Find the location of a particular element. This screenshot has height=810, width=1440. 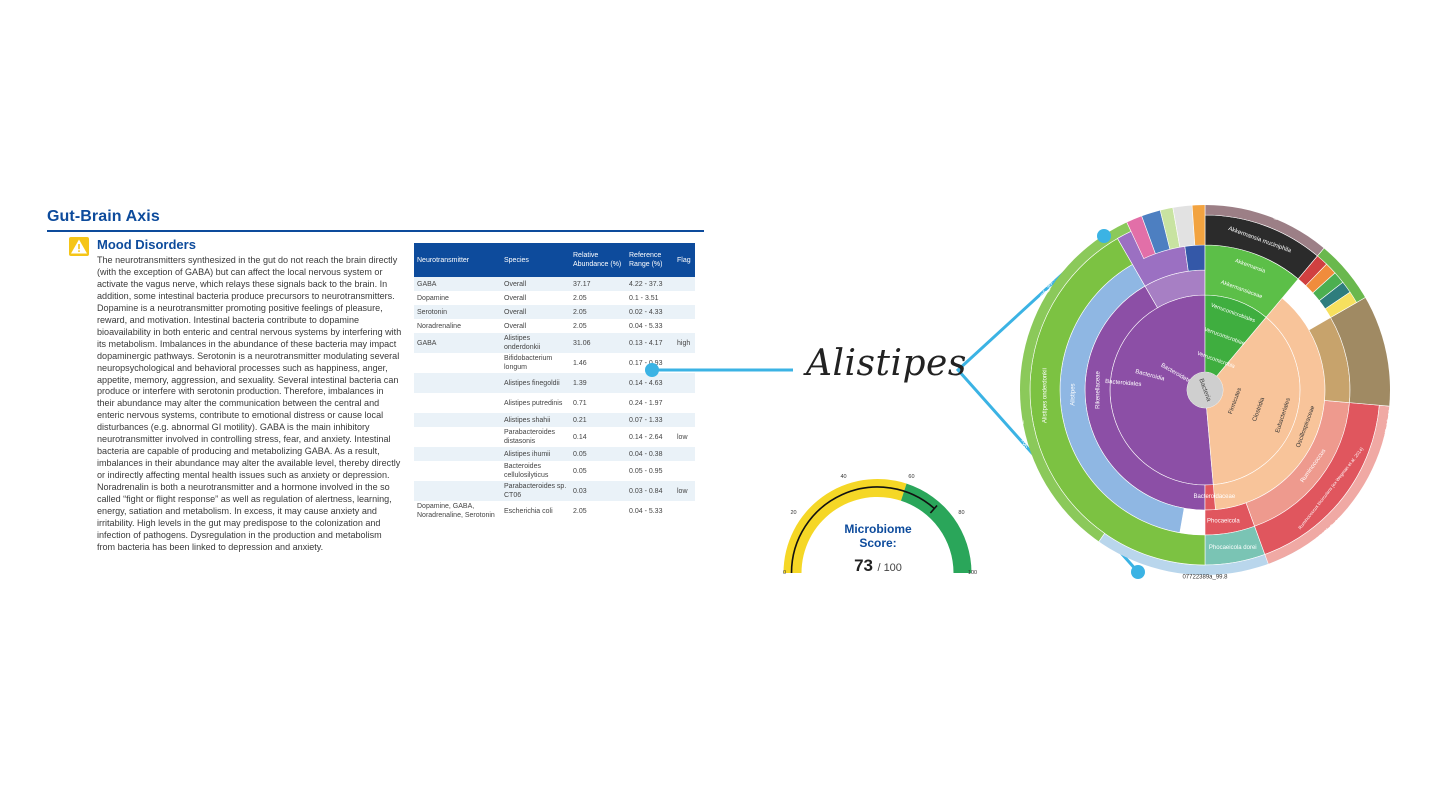

sunburst-label-phocaeicola-dorei: Phocaeicola dorei is located at coordinates (1233, 548).